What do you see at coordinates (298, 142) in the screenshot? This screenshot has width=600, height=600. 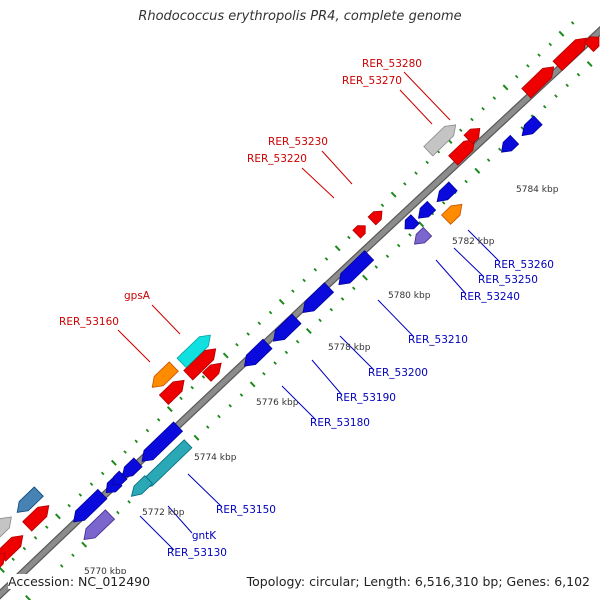 I see `gene-label-forward: RER_53230` at bounding box center [298, 142].